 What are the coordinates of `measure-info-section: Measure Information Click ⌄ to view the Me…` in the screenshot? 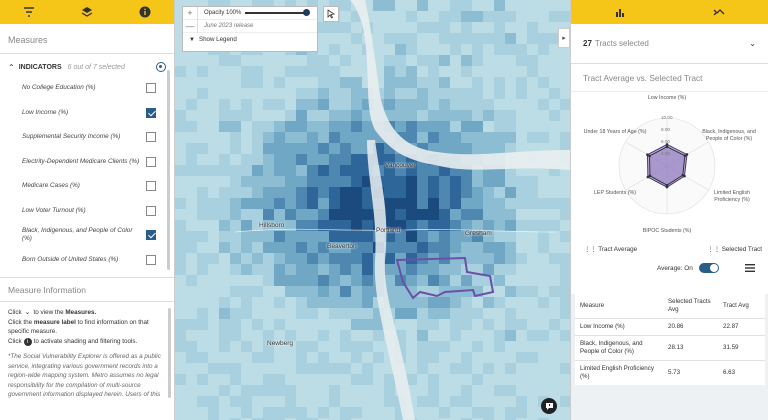 It's located at (87, 338).